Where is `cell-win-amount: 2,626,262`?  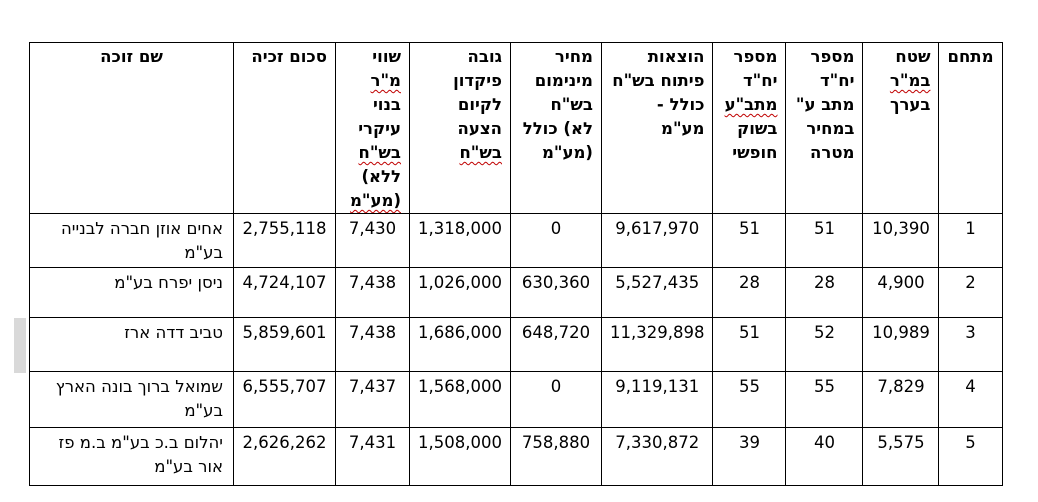 cell-win-amount: 2,626,262 is located at coordinates (284, 456).